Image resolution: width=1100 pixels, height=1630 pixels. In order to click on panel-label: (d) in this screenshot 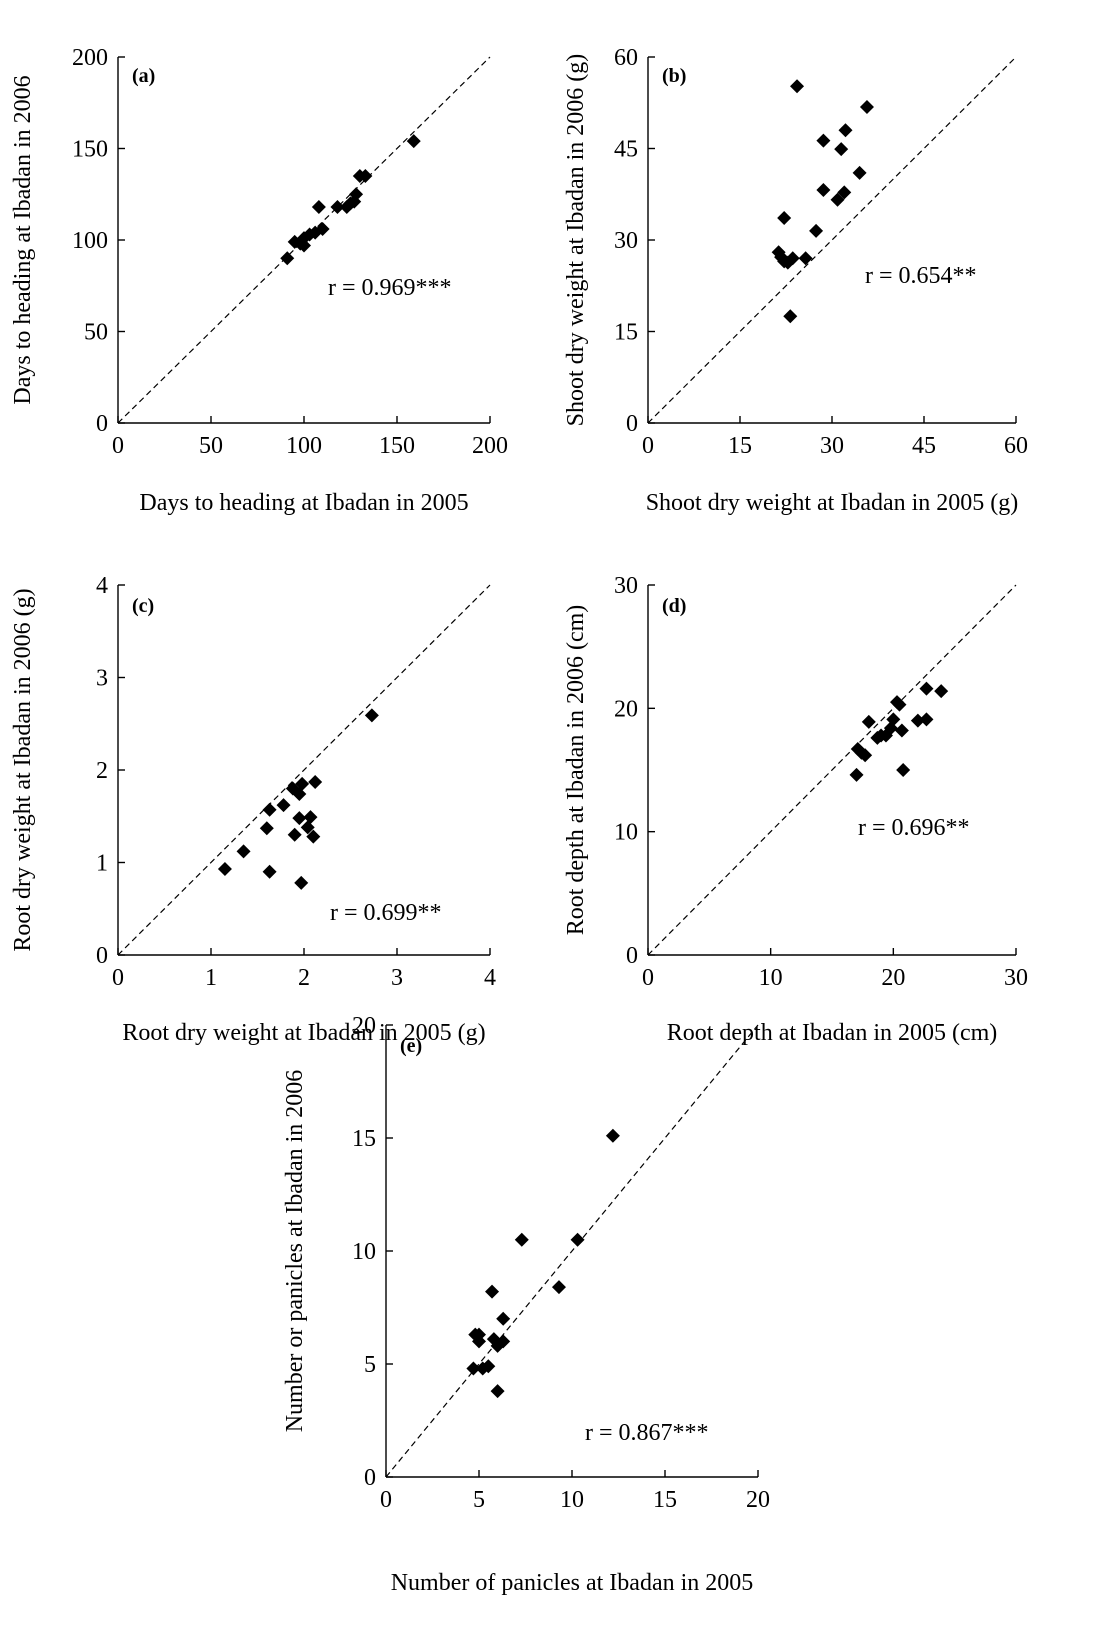, I will do `click(674, 606)`.